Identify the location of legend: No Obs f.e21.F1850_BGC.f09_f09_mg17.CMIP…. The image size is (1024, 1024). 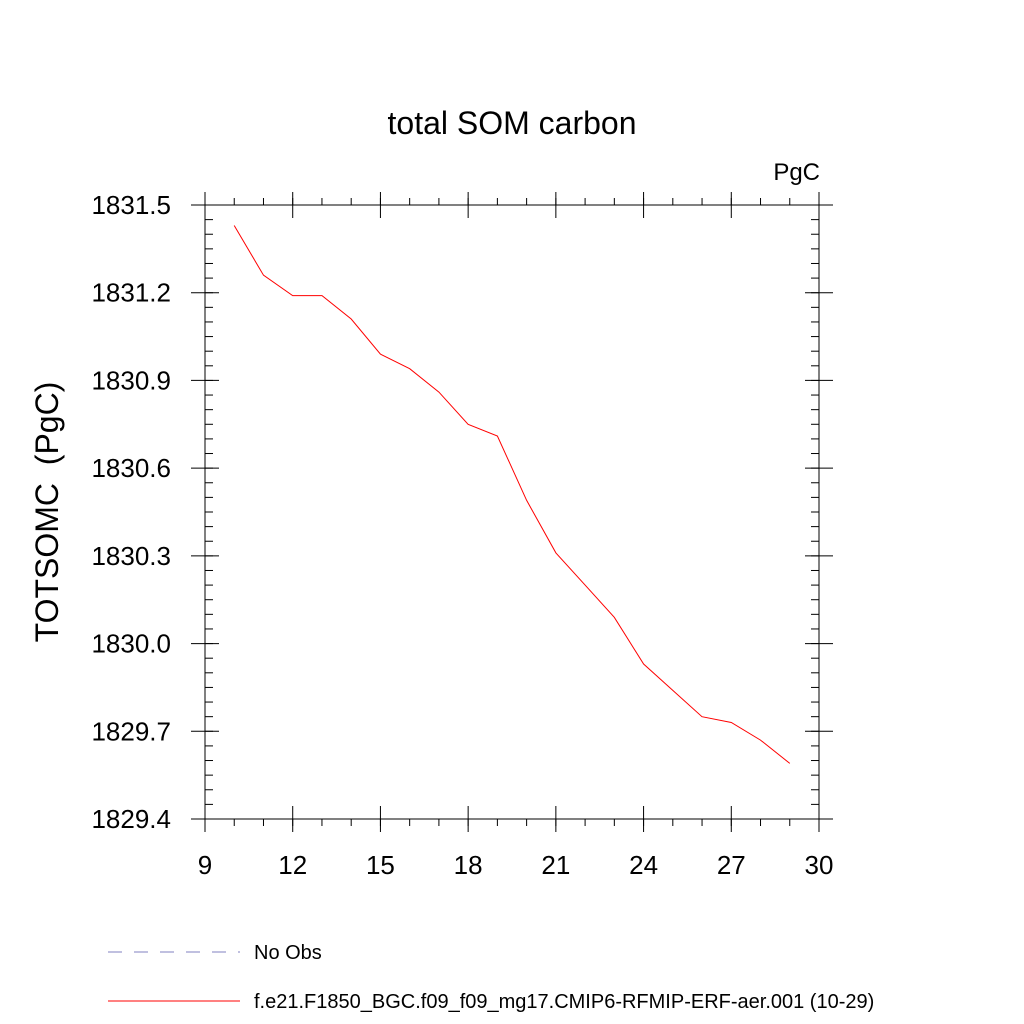
(491, 977).